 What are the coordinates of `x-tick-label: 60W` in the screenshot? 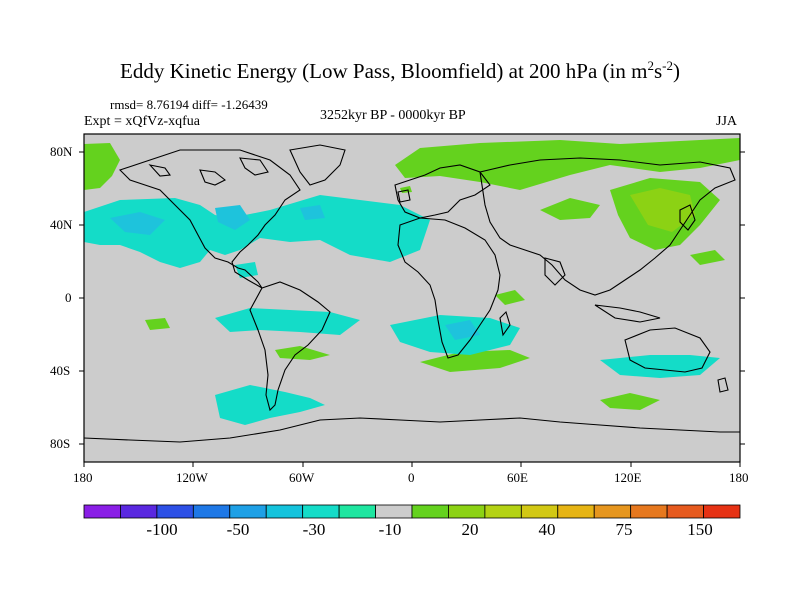 It's located at (302, 477).